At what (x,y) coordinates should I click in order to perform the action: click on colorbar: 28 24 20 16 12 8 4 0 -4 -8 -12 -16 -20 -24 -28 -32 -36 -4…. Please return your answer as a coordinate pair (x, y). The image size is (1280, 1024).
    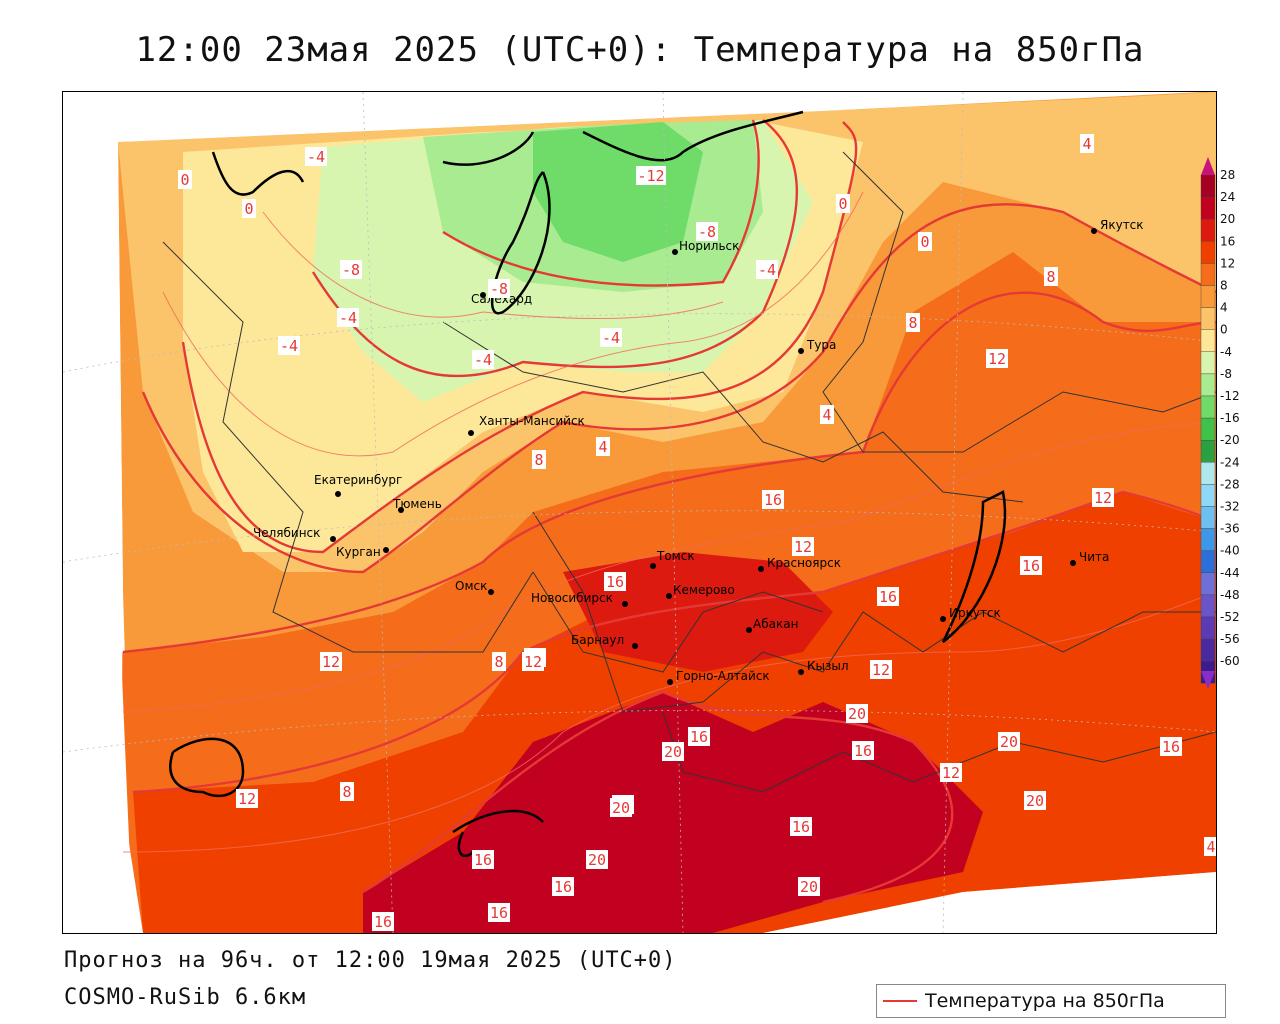
    Looking at the image, I should click on (1220, 423).